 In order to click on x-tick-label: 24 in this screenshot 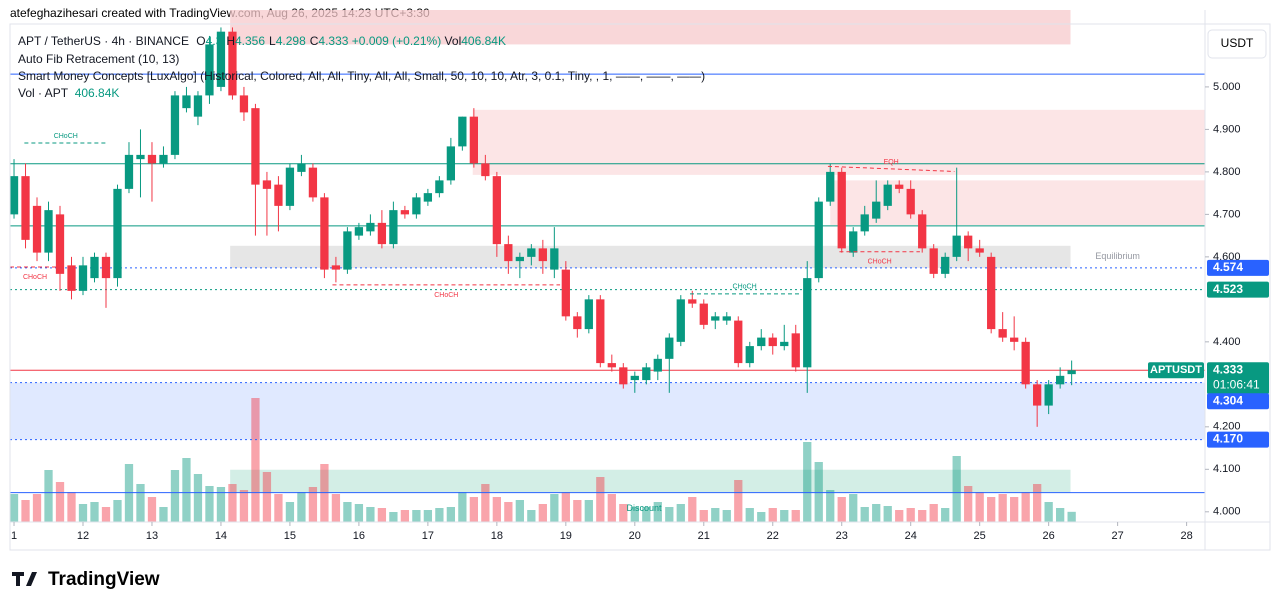, I will do `click(911, 536)`.